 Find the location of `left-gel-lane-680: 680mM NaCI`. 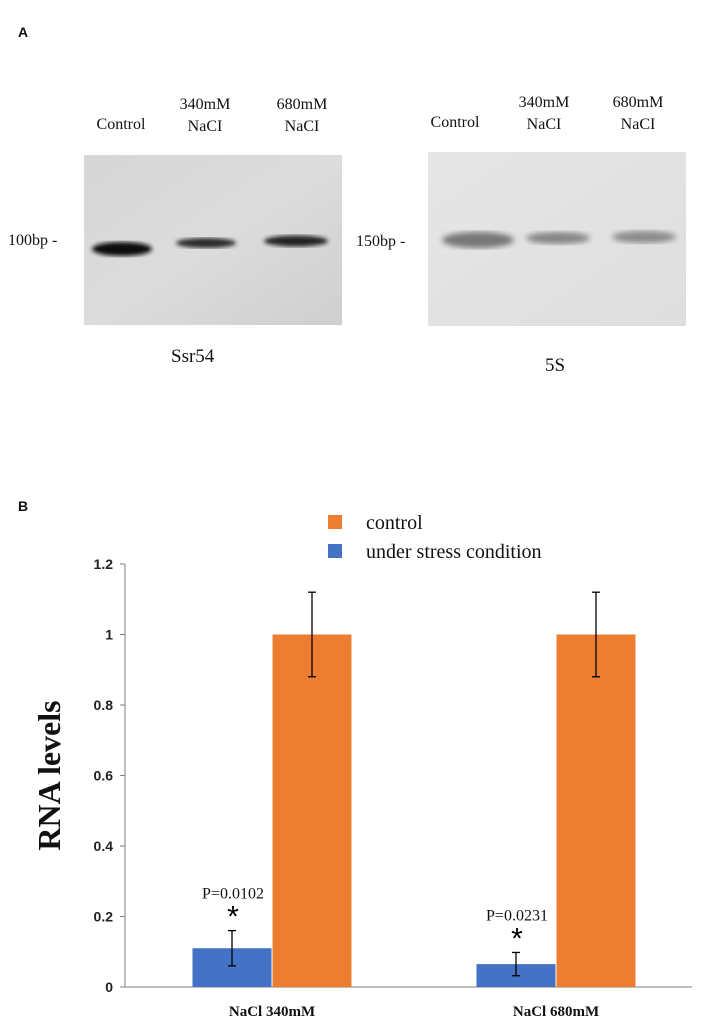

left-gel-lane-680: 680mM NaCI is located at coordinates (302, 116).